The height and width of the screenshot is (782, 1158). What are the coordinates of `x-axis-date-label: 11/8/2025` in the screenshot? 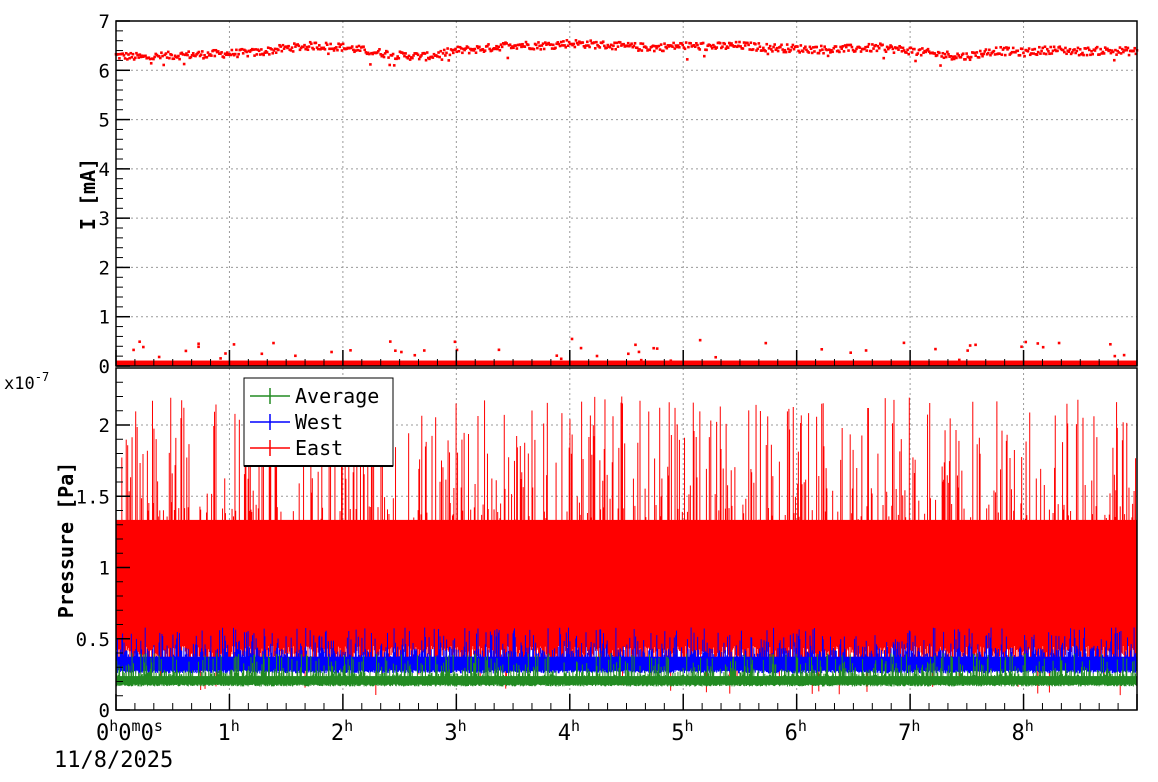 It's located at (113, 760).